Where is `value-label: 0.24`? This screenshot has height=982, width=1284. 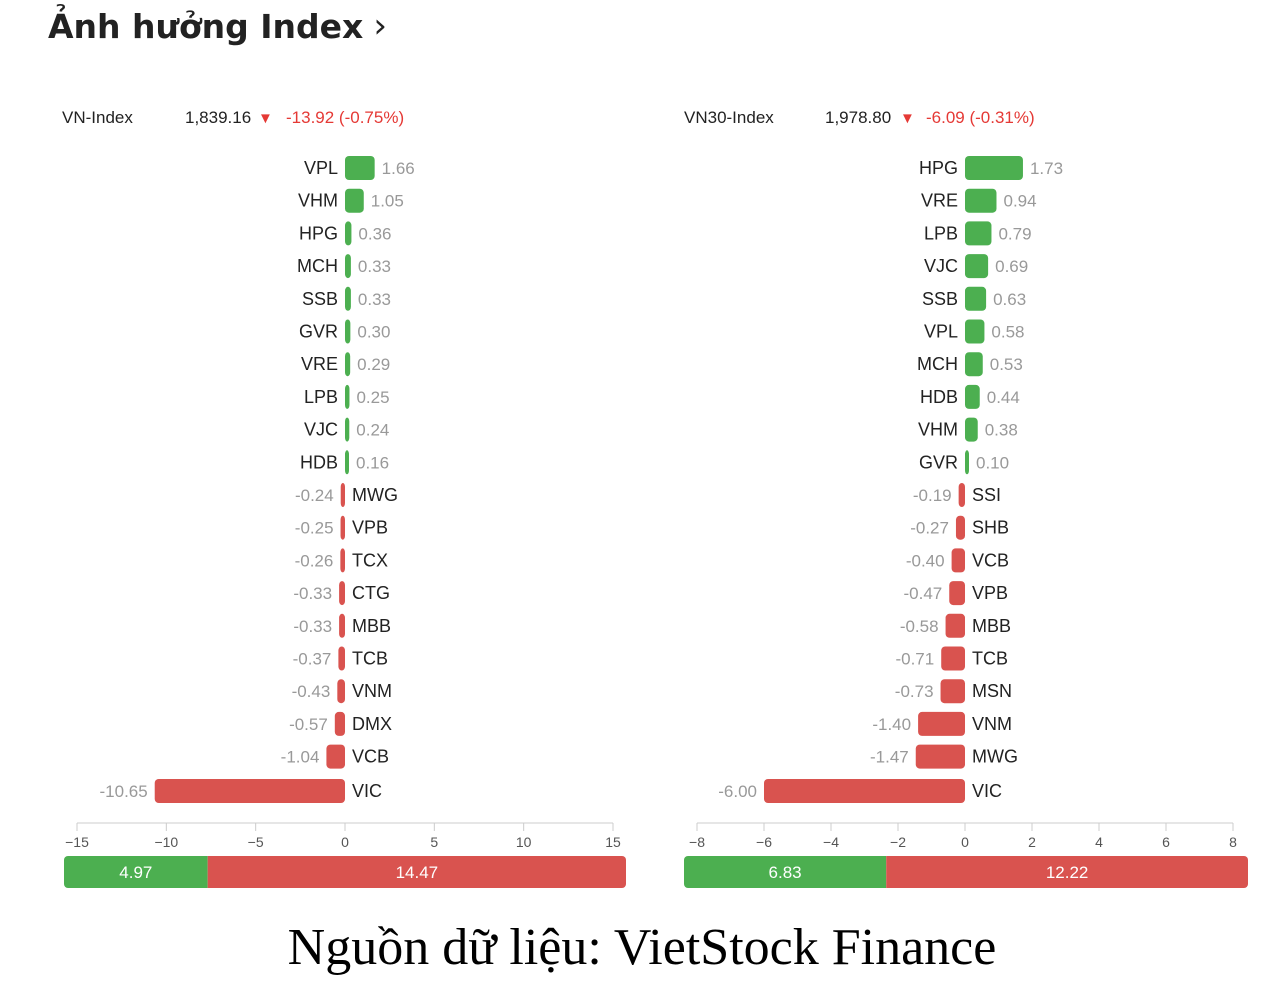
value-label: 0.24 is located at coordinates (372, 430).